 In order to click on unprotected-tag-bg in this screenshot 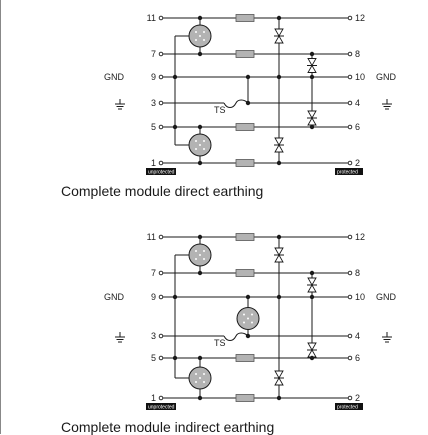, I will do `click(161, 171)`.